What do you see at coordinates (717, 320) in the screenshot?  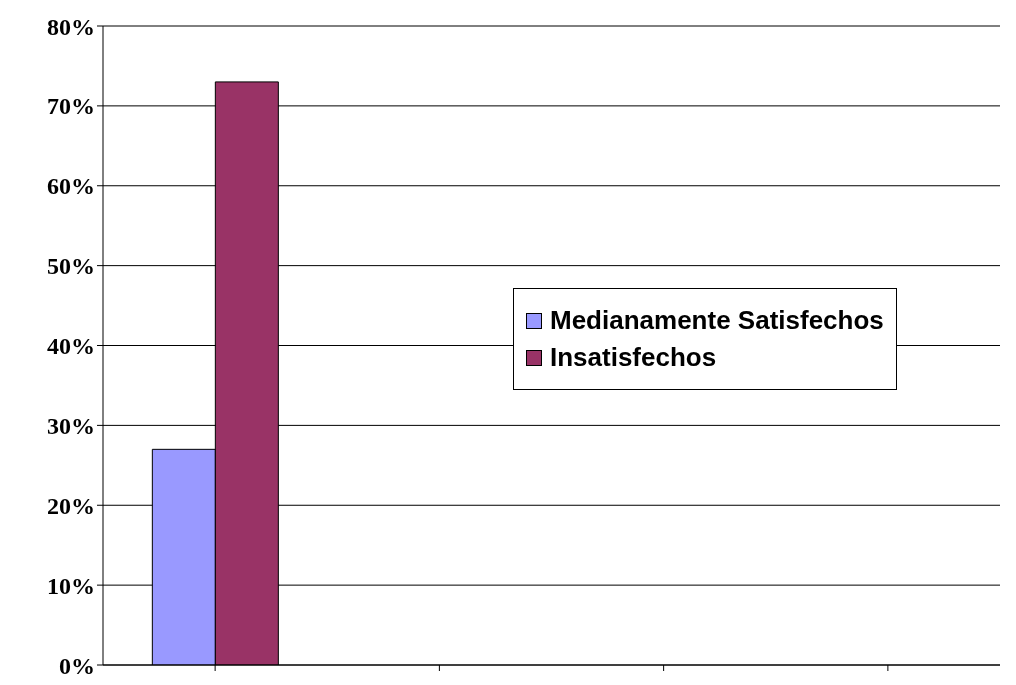 I see `legend-label: Medianamente Satisfechos` at bounding box center [717, 320].